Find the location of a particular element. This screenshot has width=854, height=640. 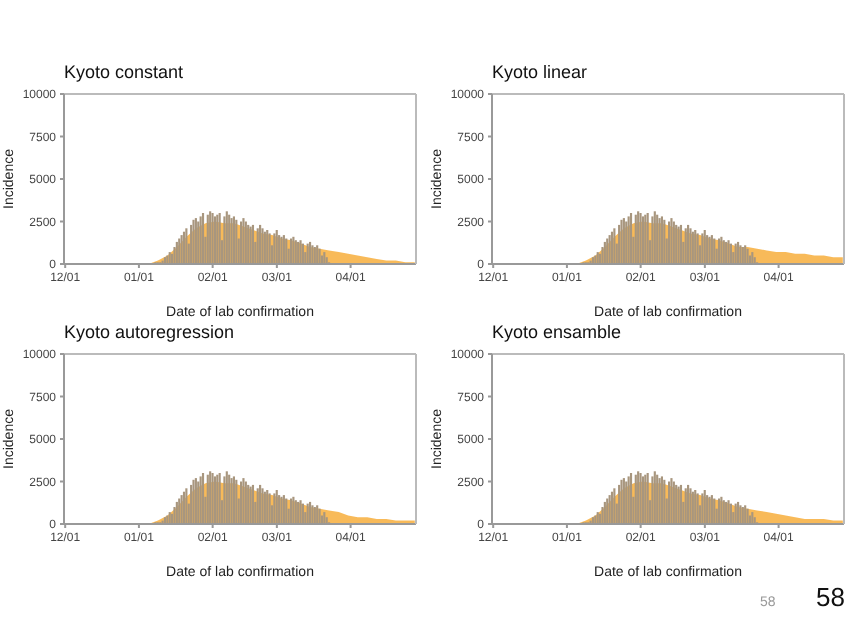

chart-title: Kyoto ensamble is located at coordinates (557, 332).